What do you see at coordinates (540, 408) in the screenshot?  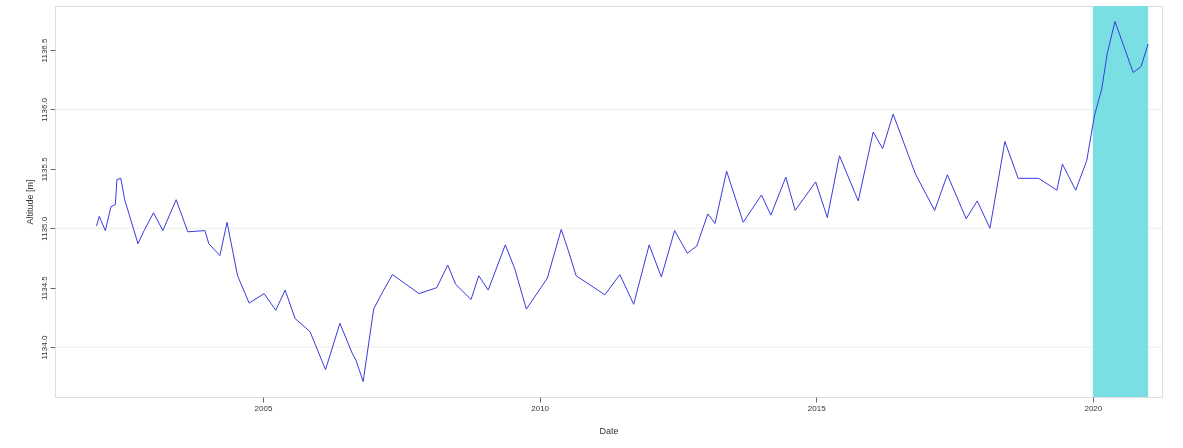 I see `x-tick-label: 2010` at bounding box center [540, 408].